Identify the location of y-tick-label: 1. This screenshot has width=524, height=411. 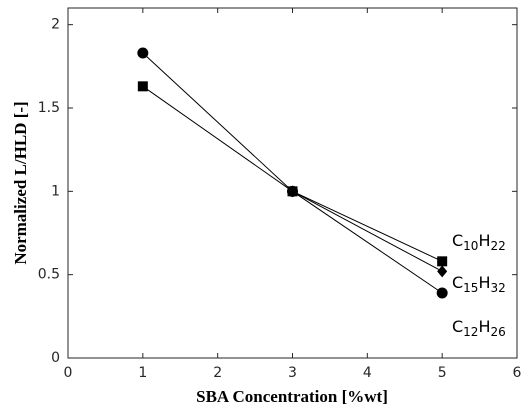
(55, 191).